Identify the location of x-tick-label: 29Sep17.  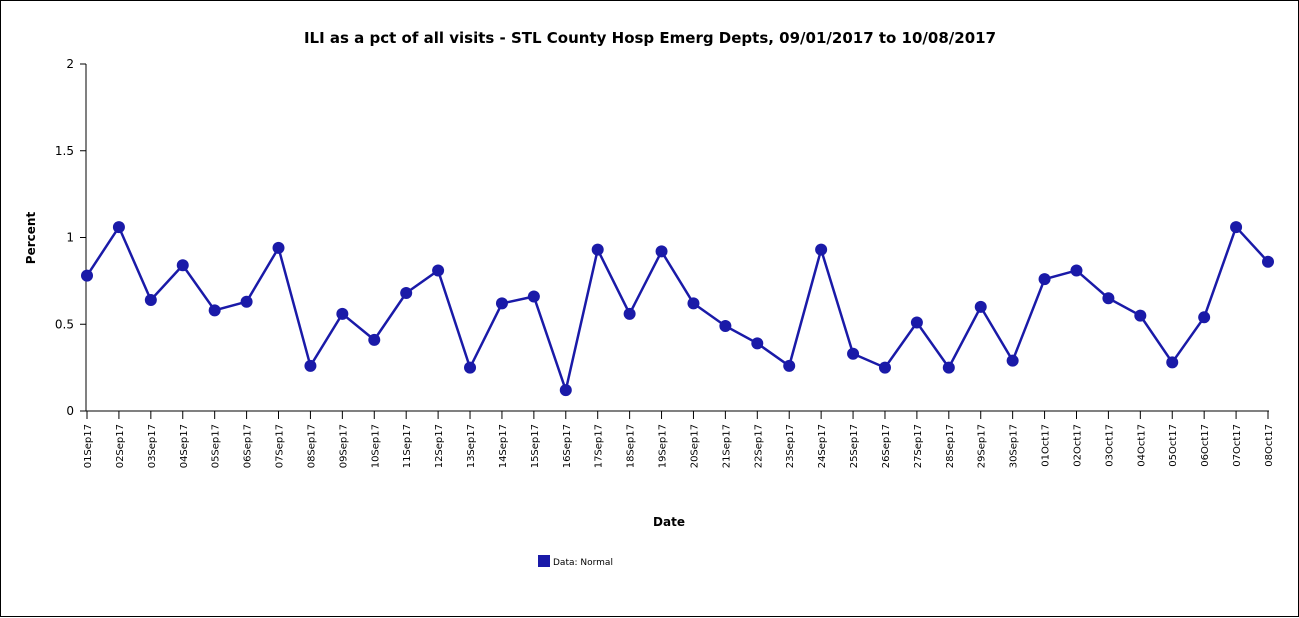
(982, 446).